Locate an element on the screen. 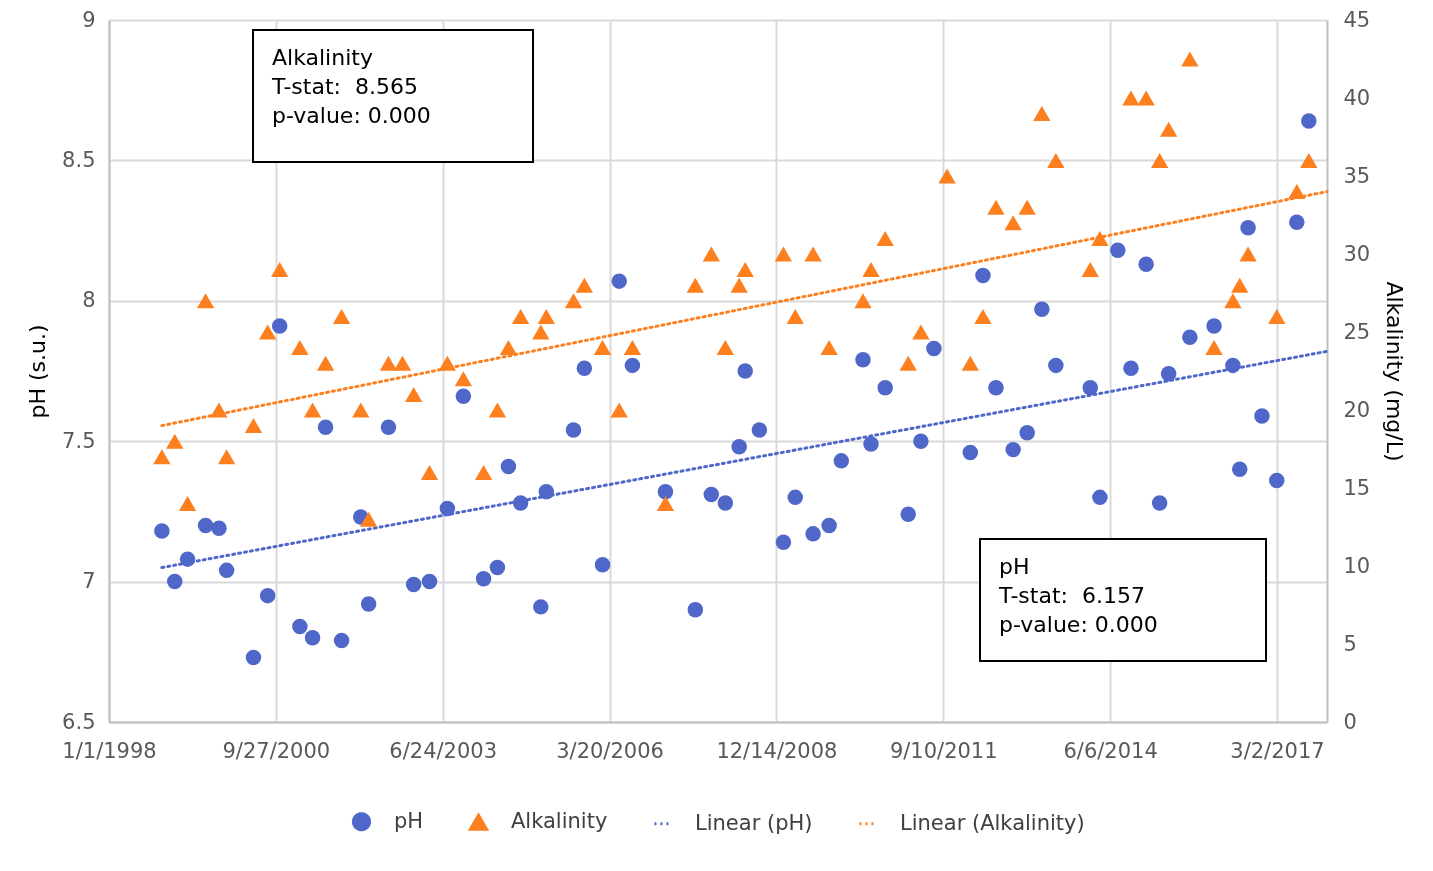 This screenshot has height=871, width=1433. y2-tick-label: 35 is located at coordinates (1357, 175).